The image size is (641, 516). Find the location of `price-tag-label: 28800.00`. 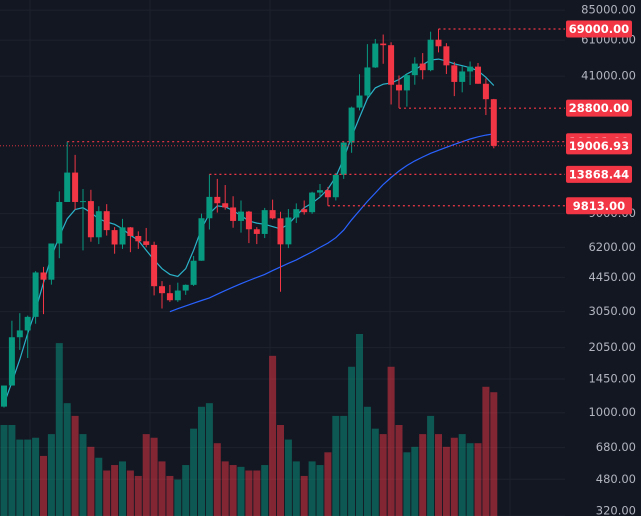

price-tag-label: 28800.00 is located at coordinates (599, 108).